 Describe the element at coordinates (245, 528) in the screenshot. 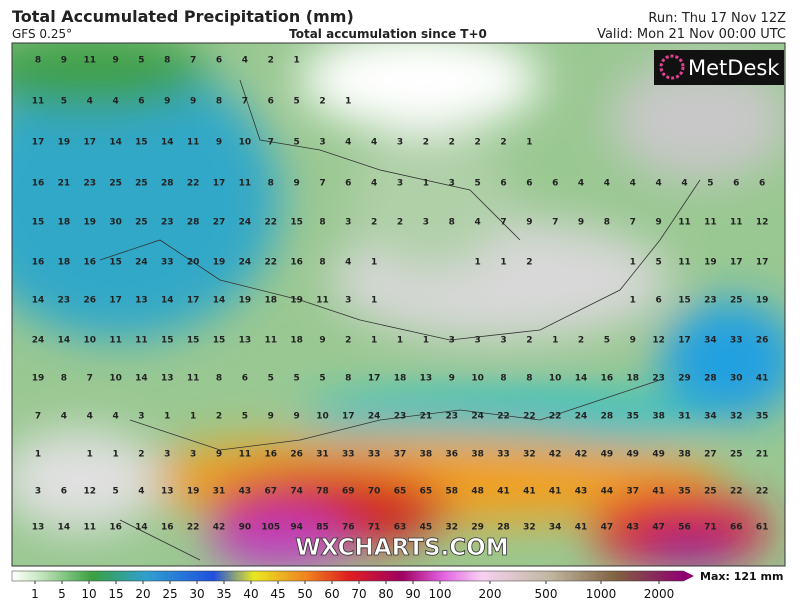

I see `grid-value: 90` at that location.